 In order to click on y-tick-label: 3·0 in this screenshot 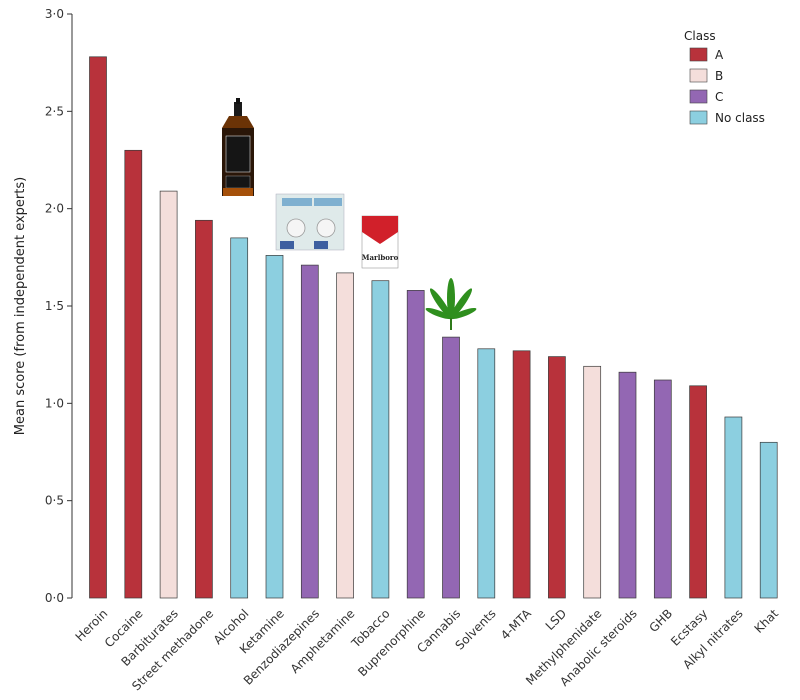, I will do `click(54, 14)`.